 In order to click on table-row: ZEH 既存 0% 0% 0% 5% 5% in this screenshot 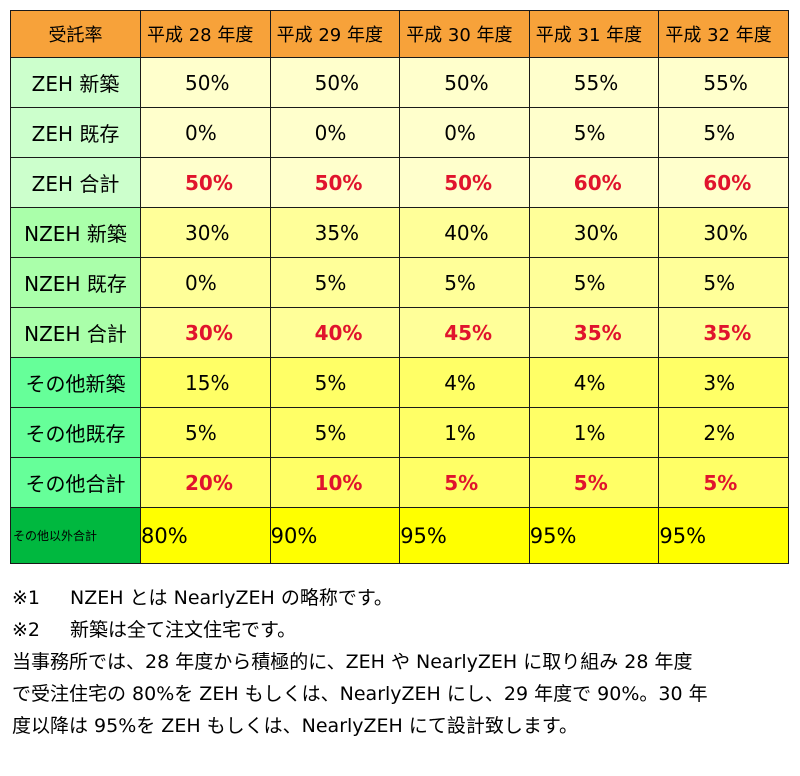, I will do `click(399, 132)`.